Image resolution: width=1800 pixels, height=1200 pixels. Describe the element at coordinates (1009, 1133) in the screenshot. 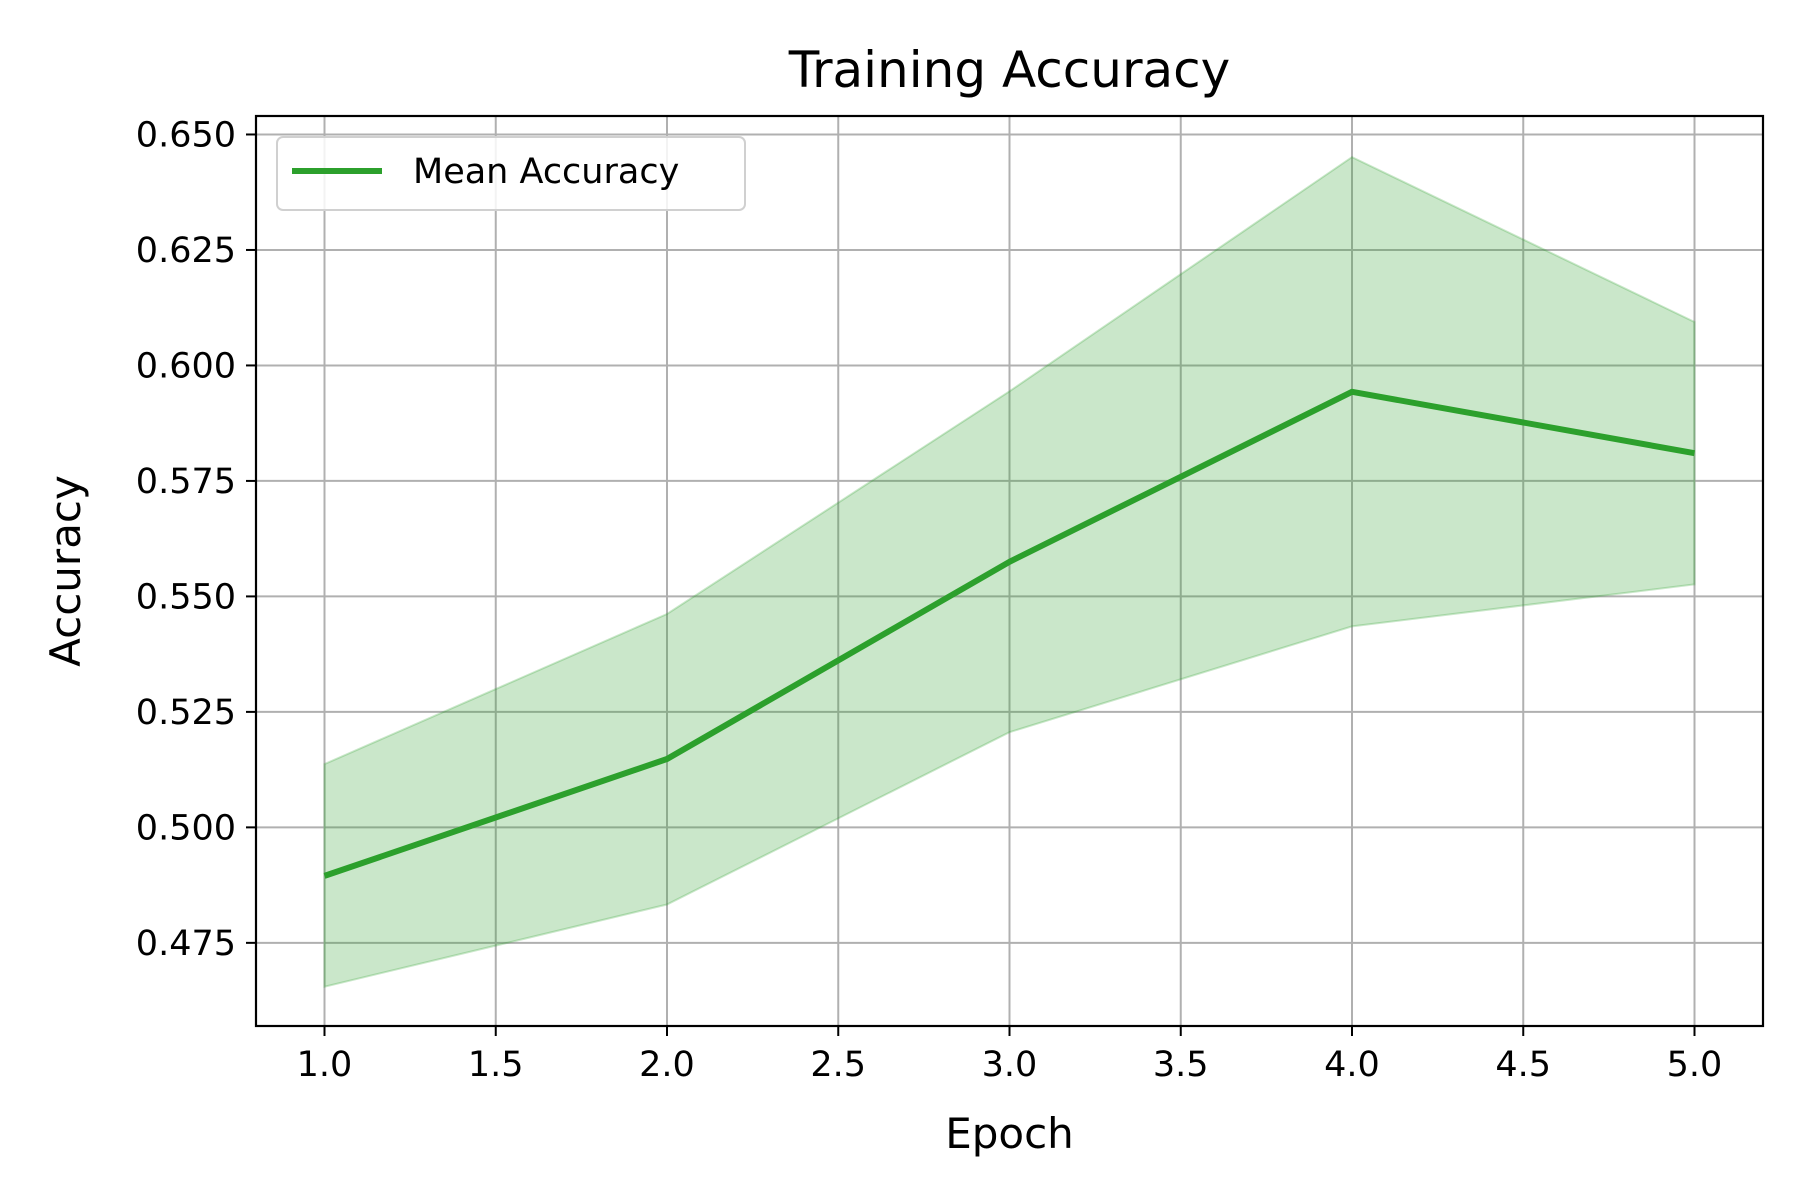

I see `x-axis-title: Epoch` at that location.